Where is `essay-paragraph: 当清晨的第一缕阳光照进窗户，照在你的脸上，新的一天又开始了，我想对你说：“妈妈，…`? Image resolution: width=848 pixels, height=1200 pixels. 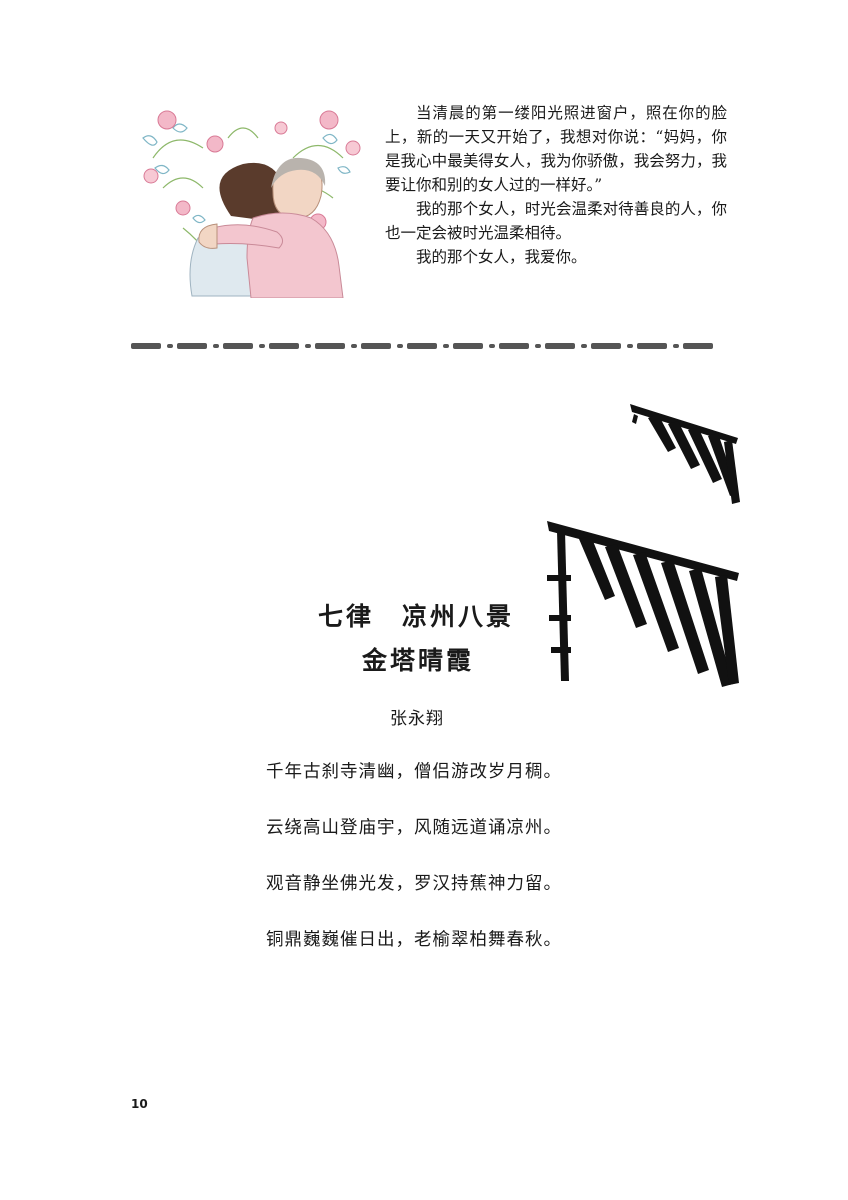 essay-paragraph: 当清晨的第一缕阳光照进窗户，照在你的脸上，新的一天又开始了，我想对你说：“妈妈，… is located at coordinates (556, 149).